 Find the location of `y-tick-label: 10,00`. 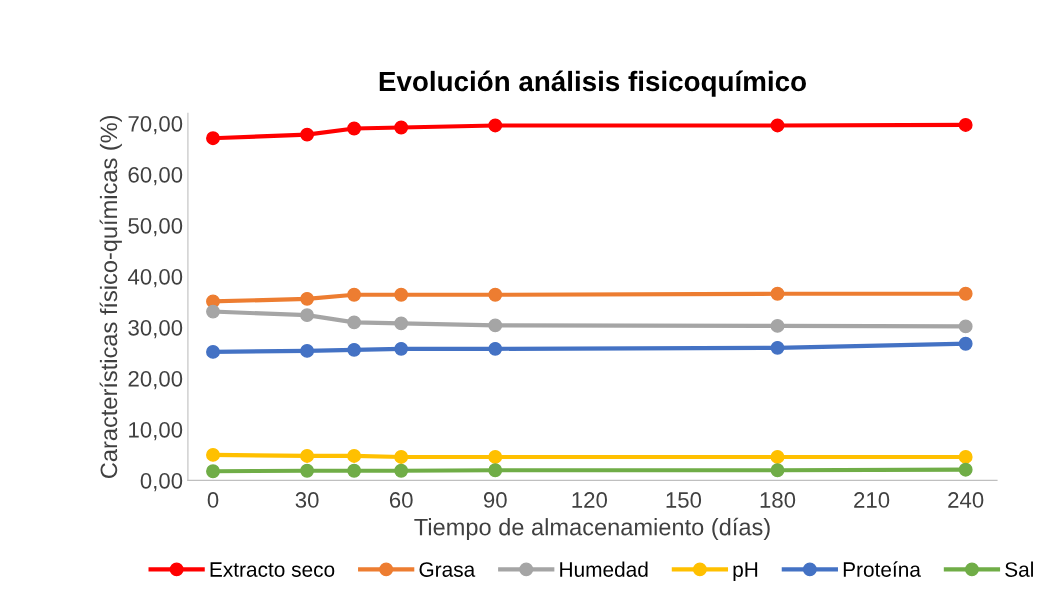

y-tick-label: 10,00 is located at coordinates (156, 431).